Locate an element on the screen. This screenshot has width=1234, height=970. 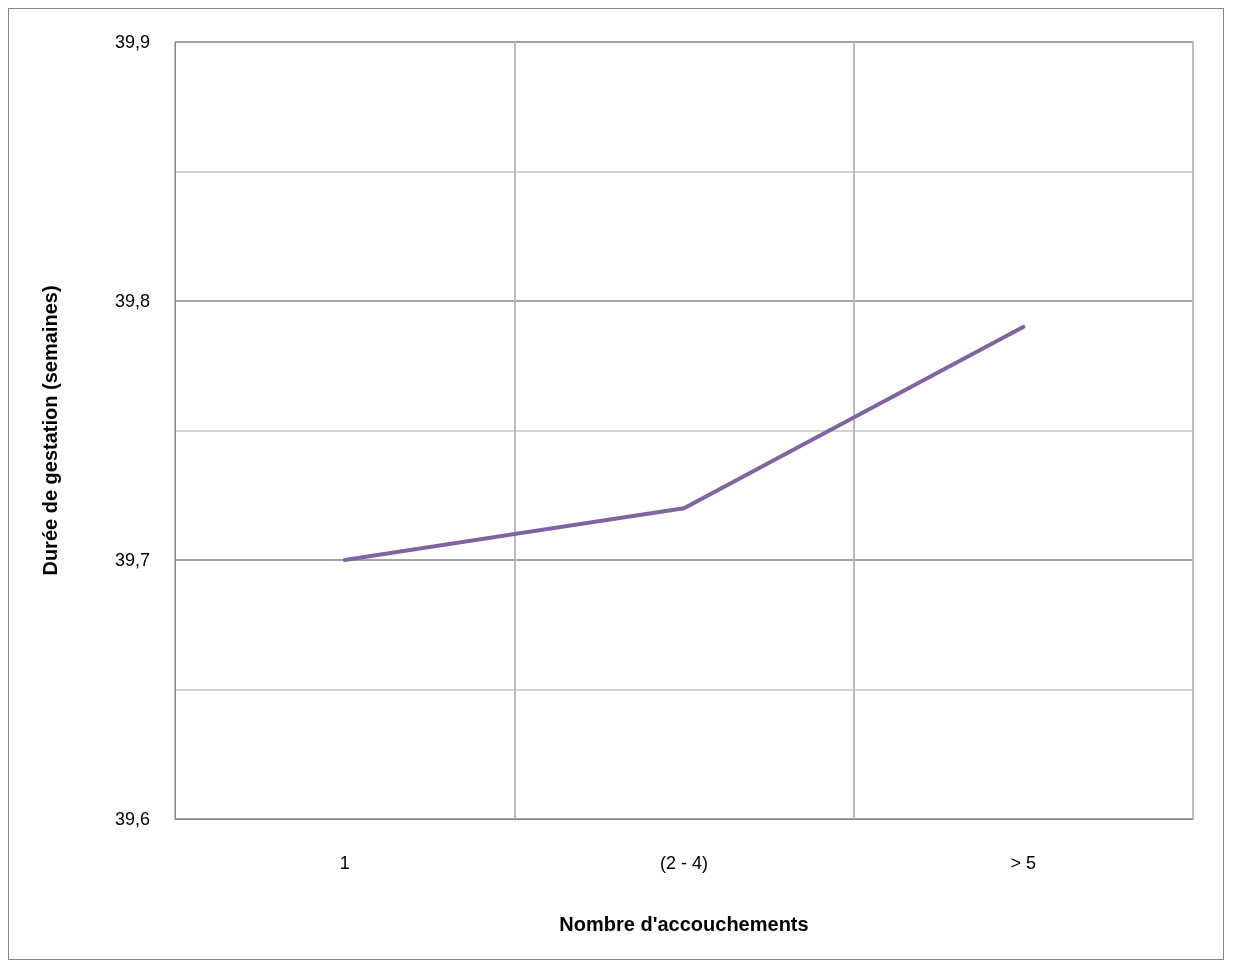
x-tick-label: 1 is located at coordinates (344, 863).